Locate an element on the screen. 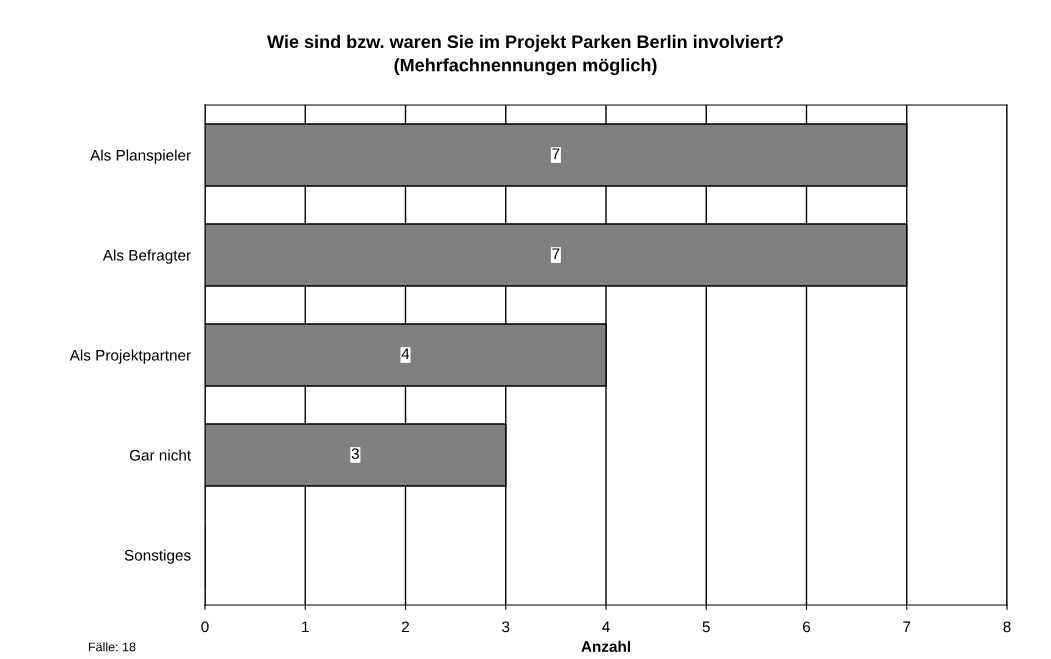  y-tick-label: Sonstiges is located at coordinates (157, 556).